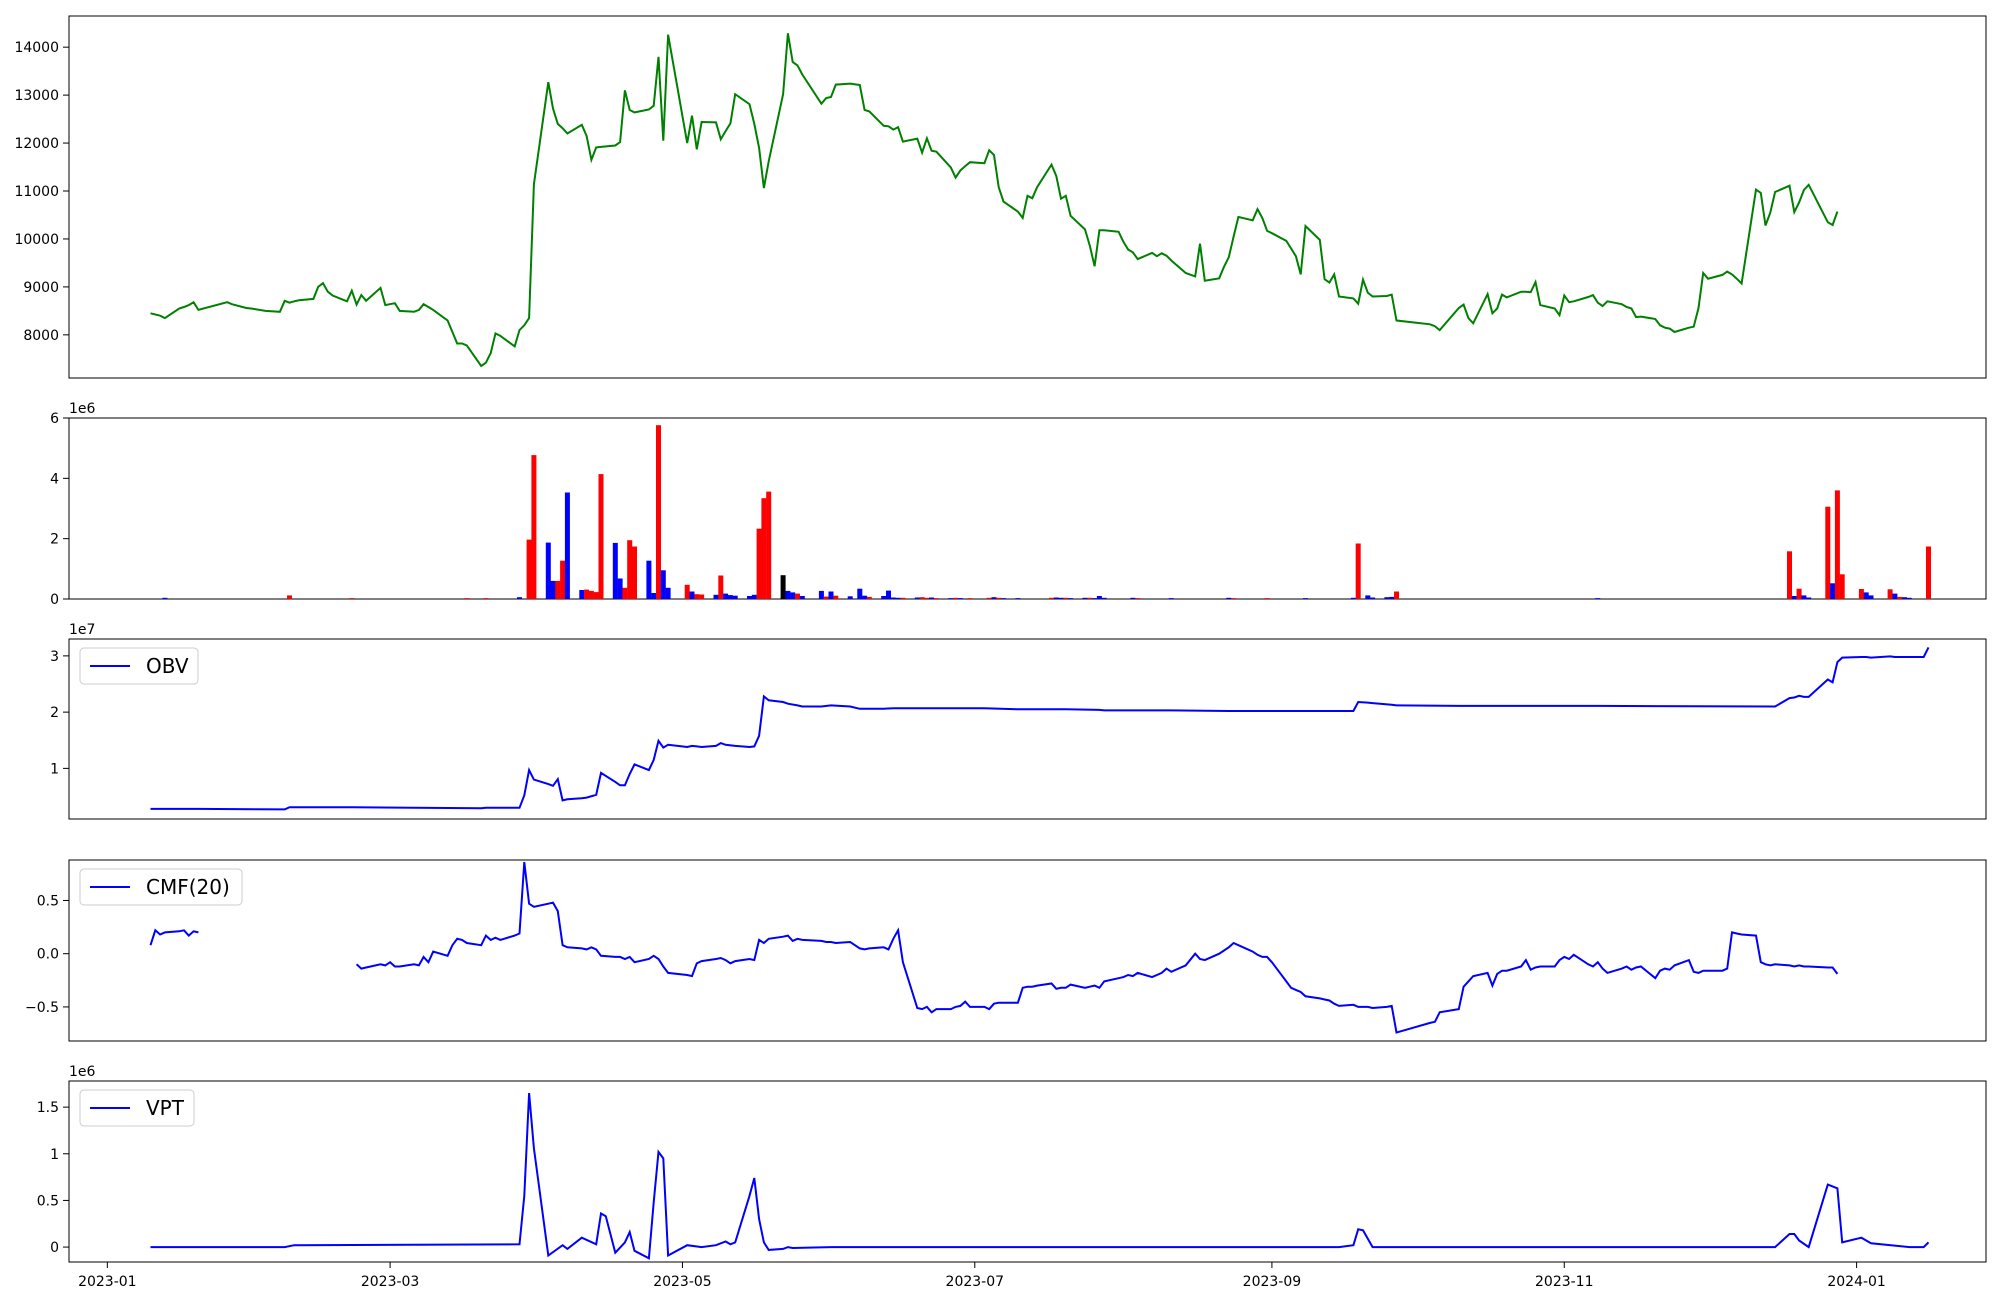 The height and width of the screenshot is (1300, 2000). I want to click on cmf-panel: −0.5 0.0 0.5 CMF(20), so click(1006, 950).